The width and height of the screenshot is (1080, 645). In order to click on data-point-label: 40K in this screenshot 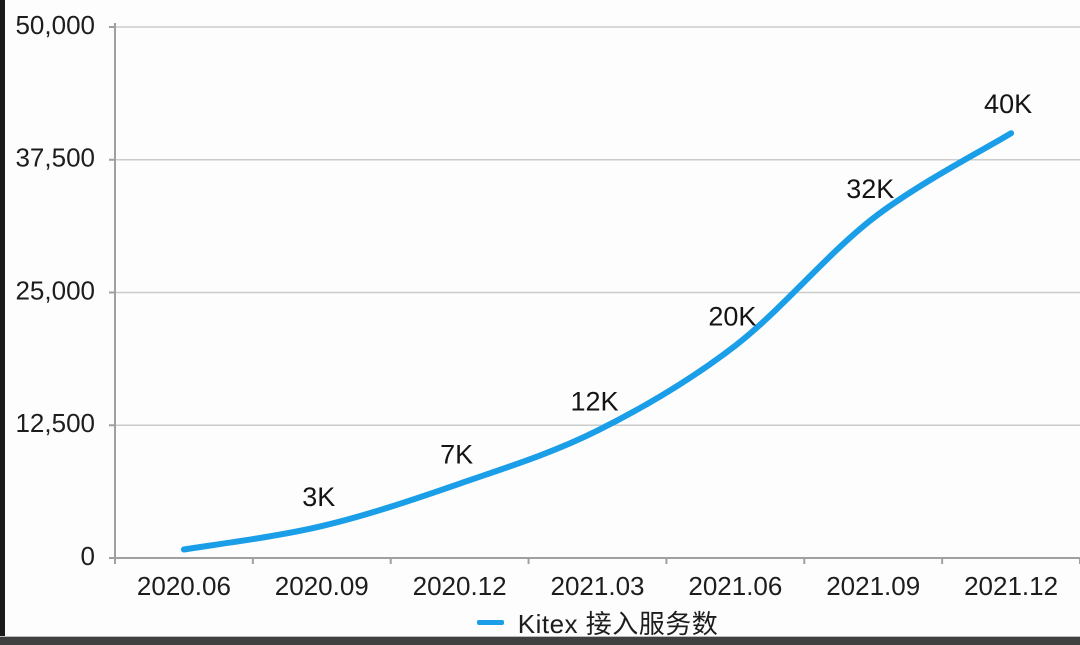, I will do `click(1008, 104)`.